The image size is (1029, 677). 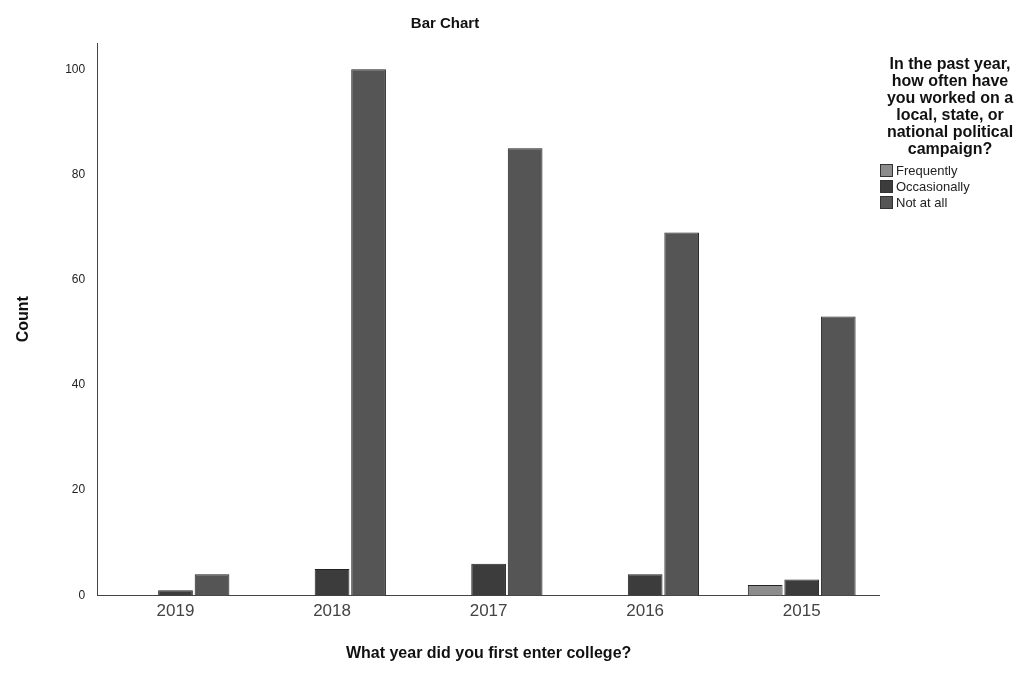 I want to click on y-axis-title: Count, so click(x=23, y=319).